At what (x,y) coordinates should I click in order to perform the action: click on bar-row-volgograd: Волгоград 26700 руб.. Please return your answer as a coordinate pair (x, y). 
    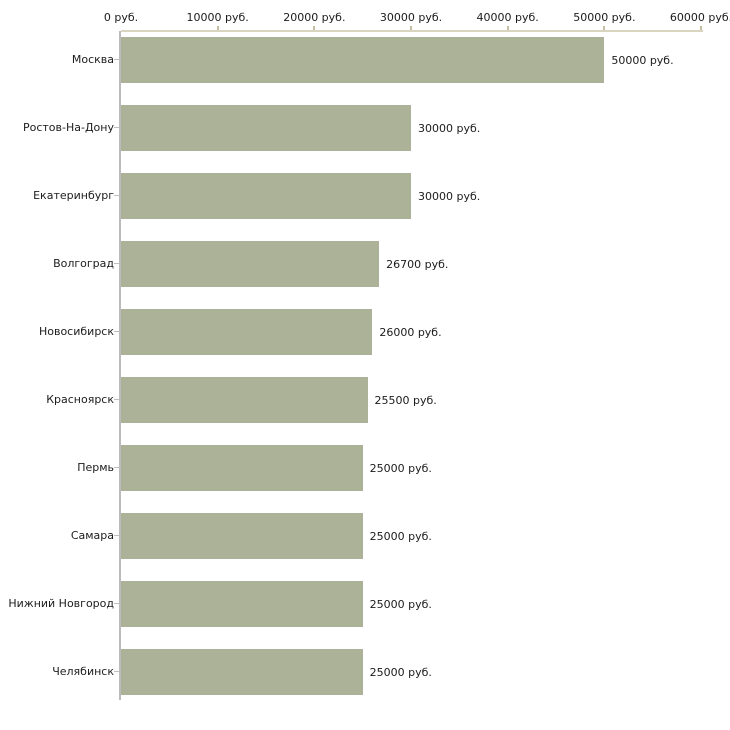
    Looking at the image, I should click on (365, 264).